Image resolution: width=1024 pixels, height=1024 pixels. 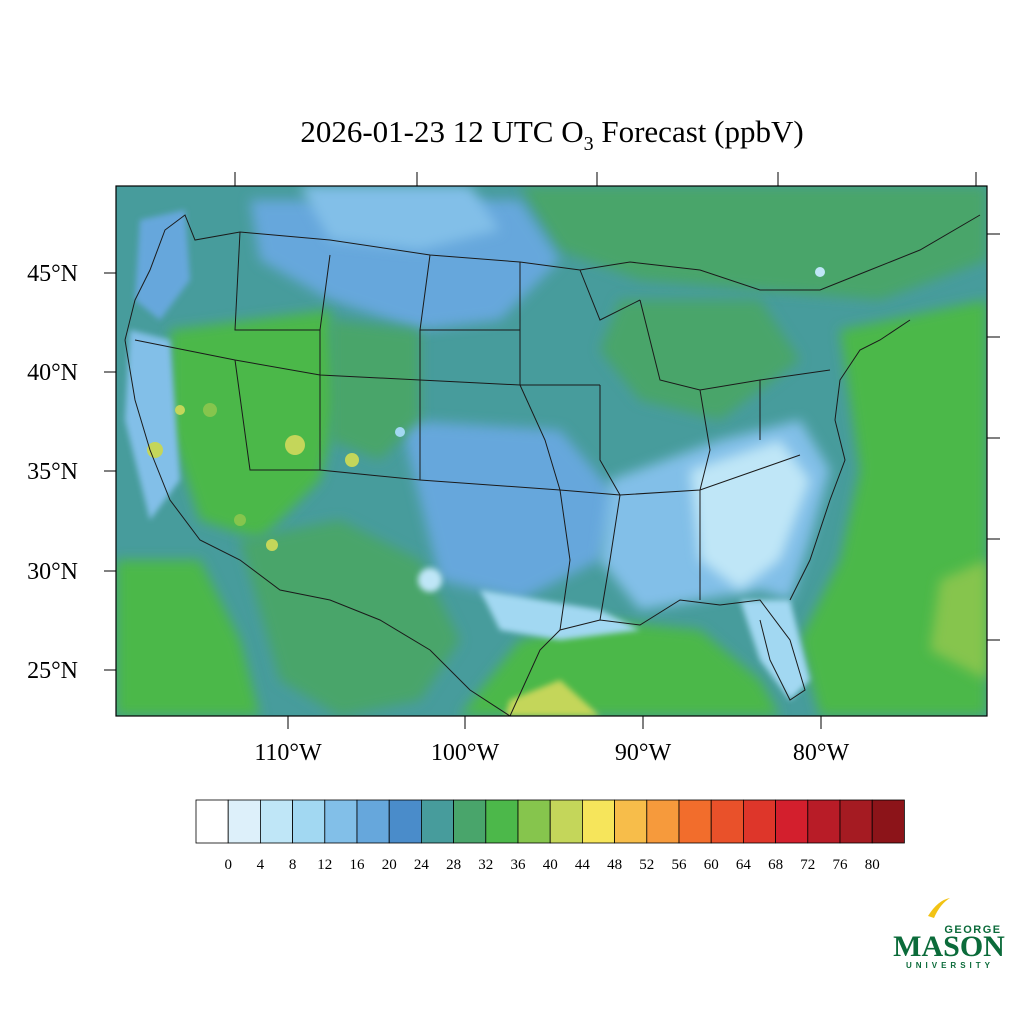 I want to click on colorbar-label: 0, so click(x=228, y=865).